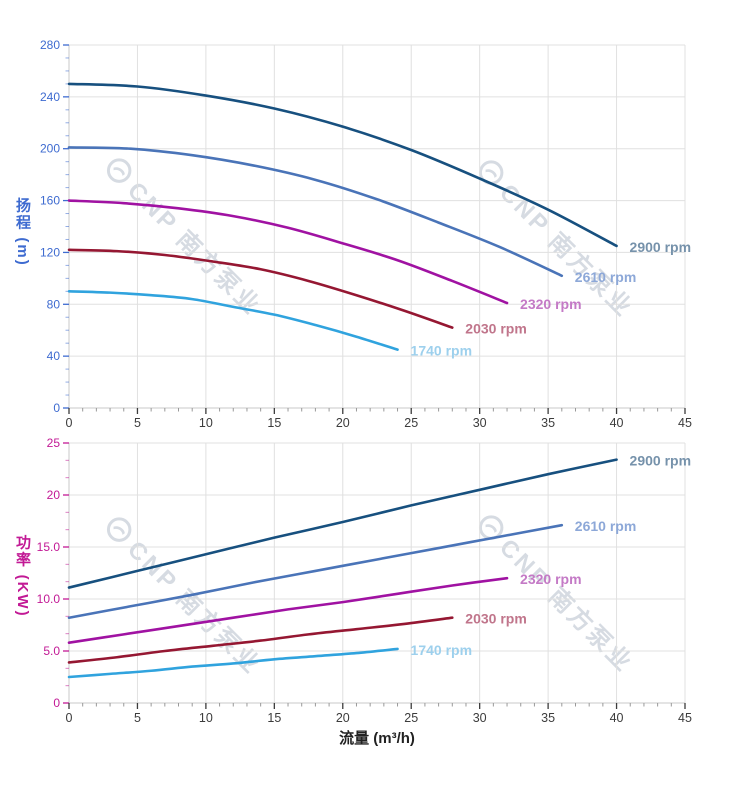 The height and width of the screenshot is (797, 752). I want to click on y-axis: 0 5.0 10.0 15.0 20 25, so click(53, 573).